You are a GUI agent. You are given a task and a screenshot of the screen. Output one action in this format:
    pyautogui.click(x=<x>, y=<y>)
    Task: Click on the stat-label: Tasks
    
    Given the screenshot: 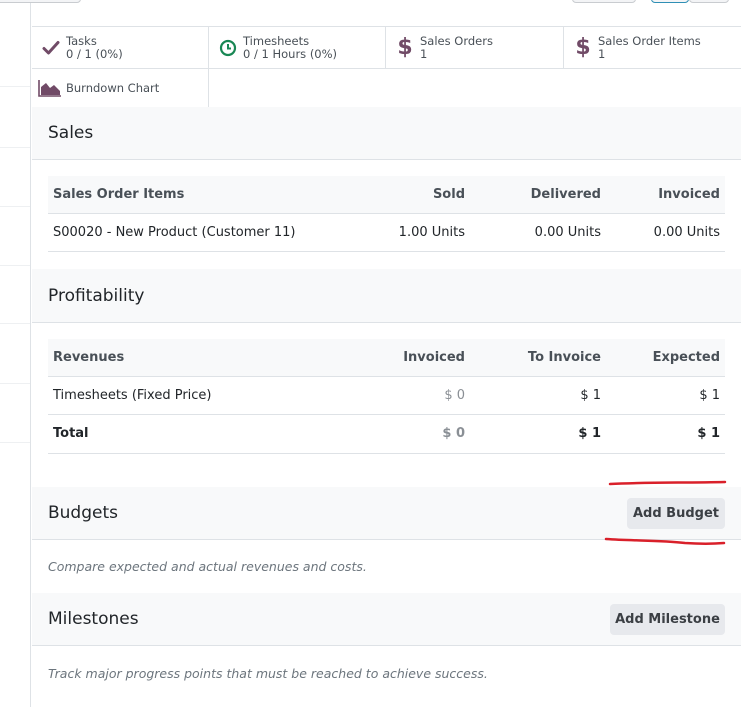 What is the action you would take?
    pyautogui.click(x=81, y=40)
    